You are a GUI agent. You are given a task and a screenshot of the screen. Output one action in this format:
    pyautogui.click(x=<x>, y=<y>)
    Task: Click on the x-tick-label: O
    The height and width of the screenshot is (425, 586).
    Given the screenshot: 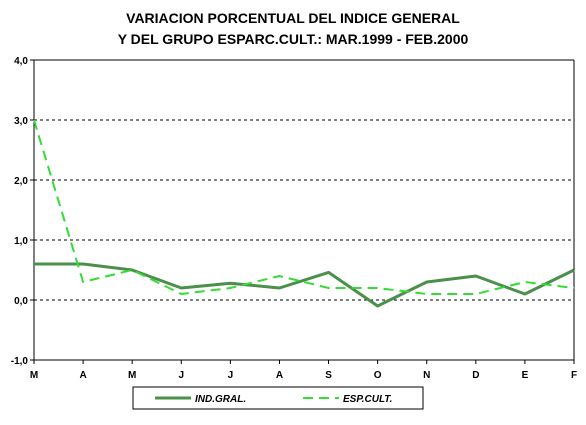 What is the action you would take?
    pyautogui.click(x=378, y=375)
    